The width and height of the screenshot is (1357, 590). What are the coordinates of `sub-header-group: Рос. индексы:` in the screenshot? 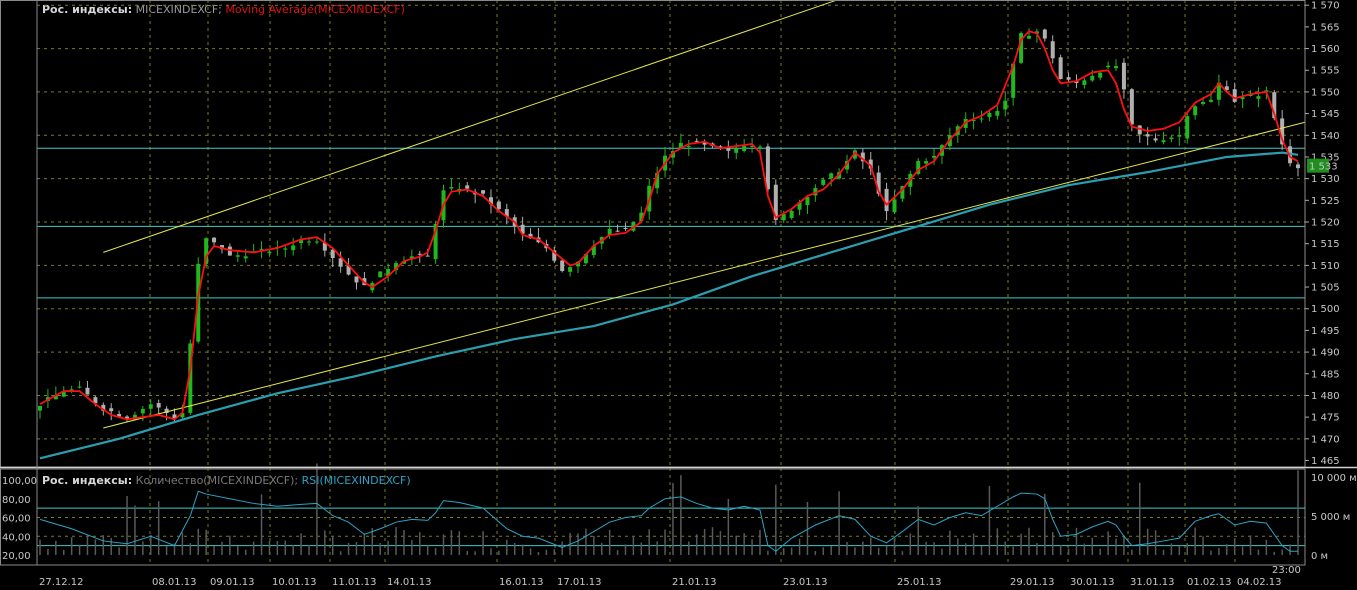 It's located at (87, 480).